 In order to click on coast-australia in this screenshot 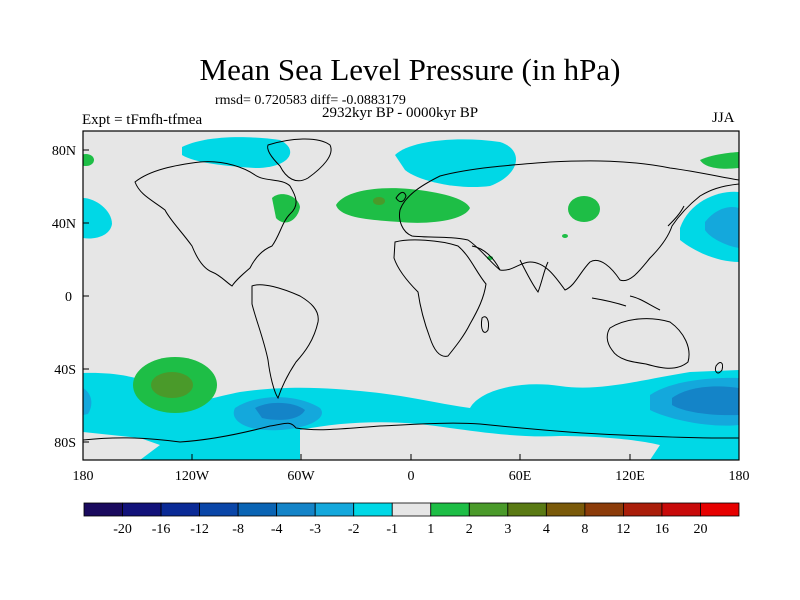, I will do `click(648, 343)`.